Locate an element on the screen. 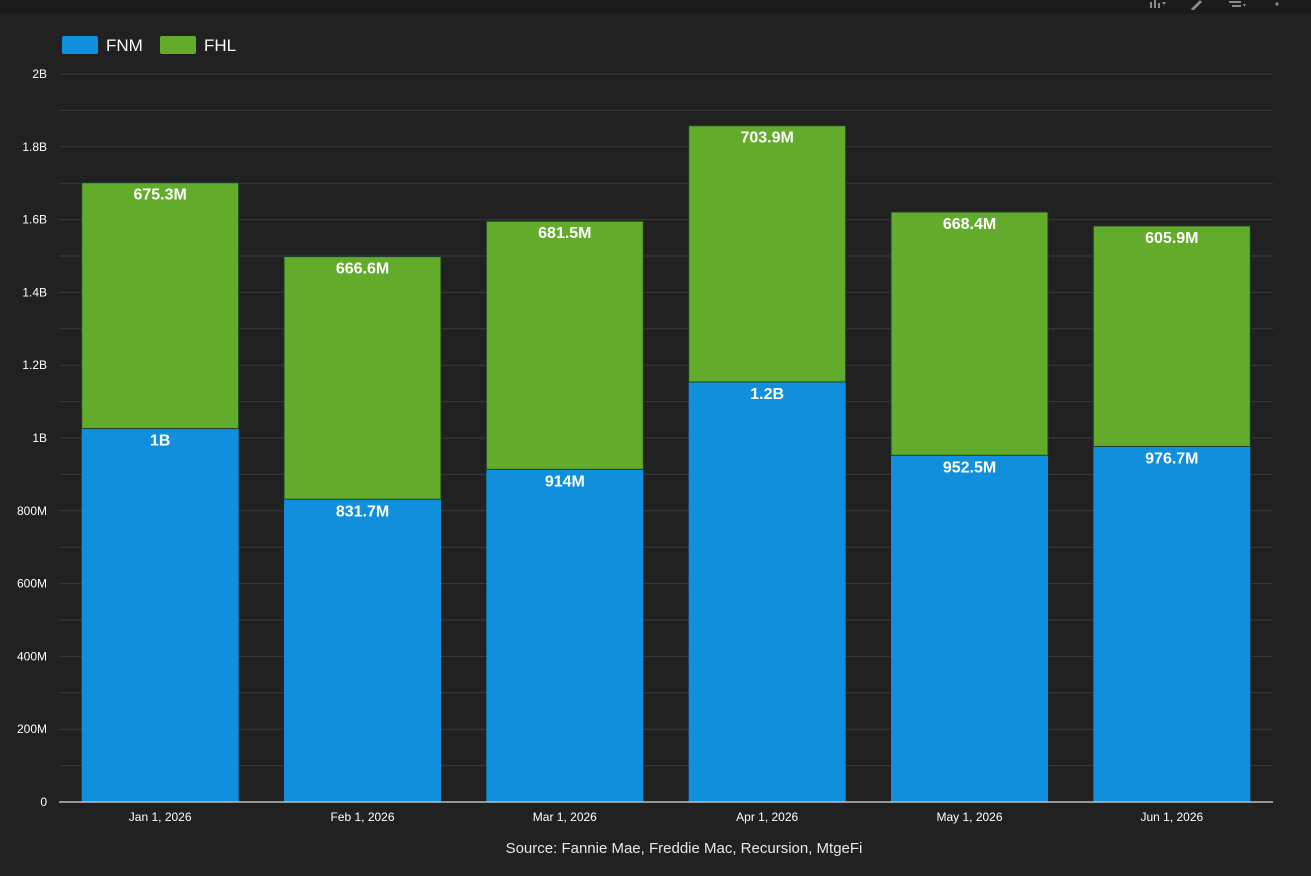  y-tick-label: 1.6B is located at coordinates (34, 220).